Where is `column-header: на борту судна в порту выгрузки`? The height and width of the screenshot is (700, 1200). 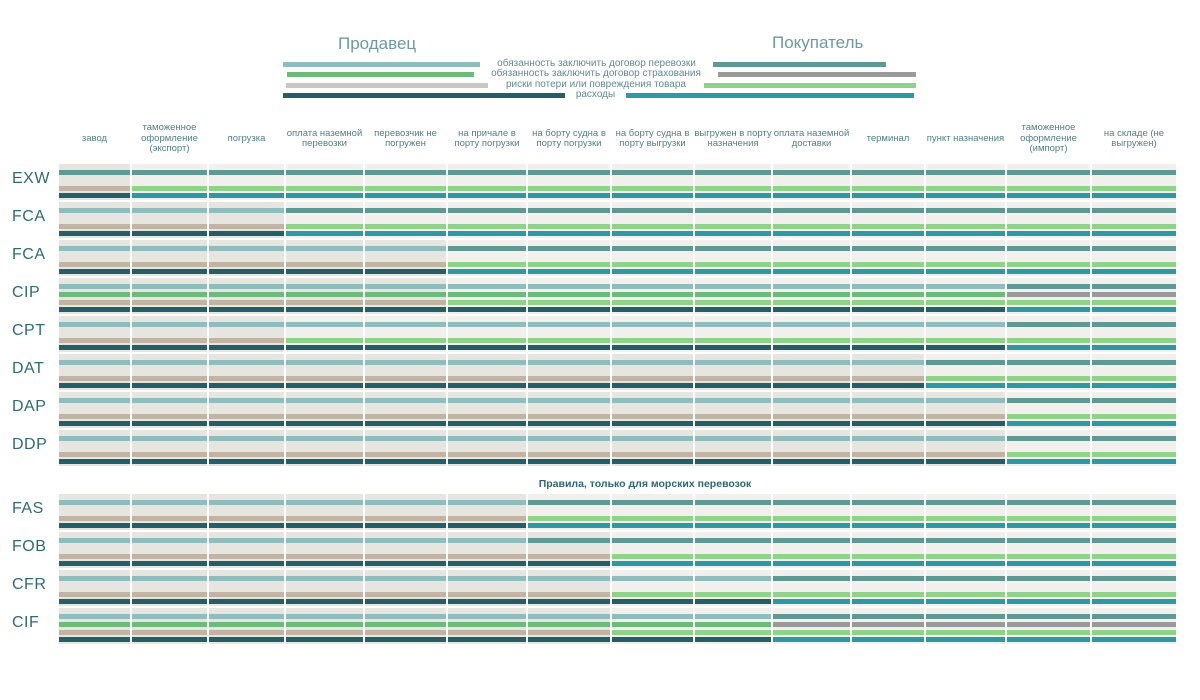 column-header: на борту судна в порту выгрузки is located at coordinates (652, 138).